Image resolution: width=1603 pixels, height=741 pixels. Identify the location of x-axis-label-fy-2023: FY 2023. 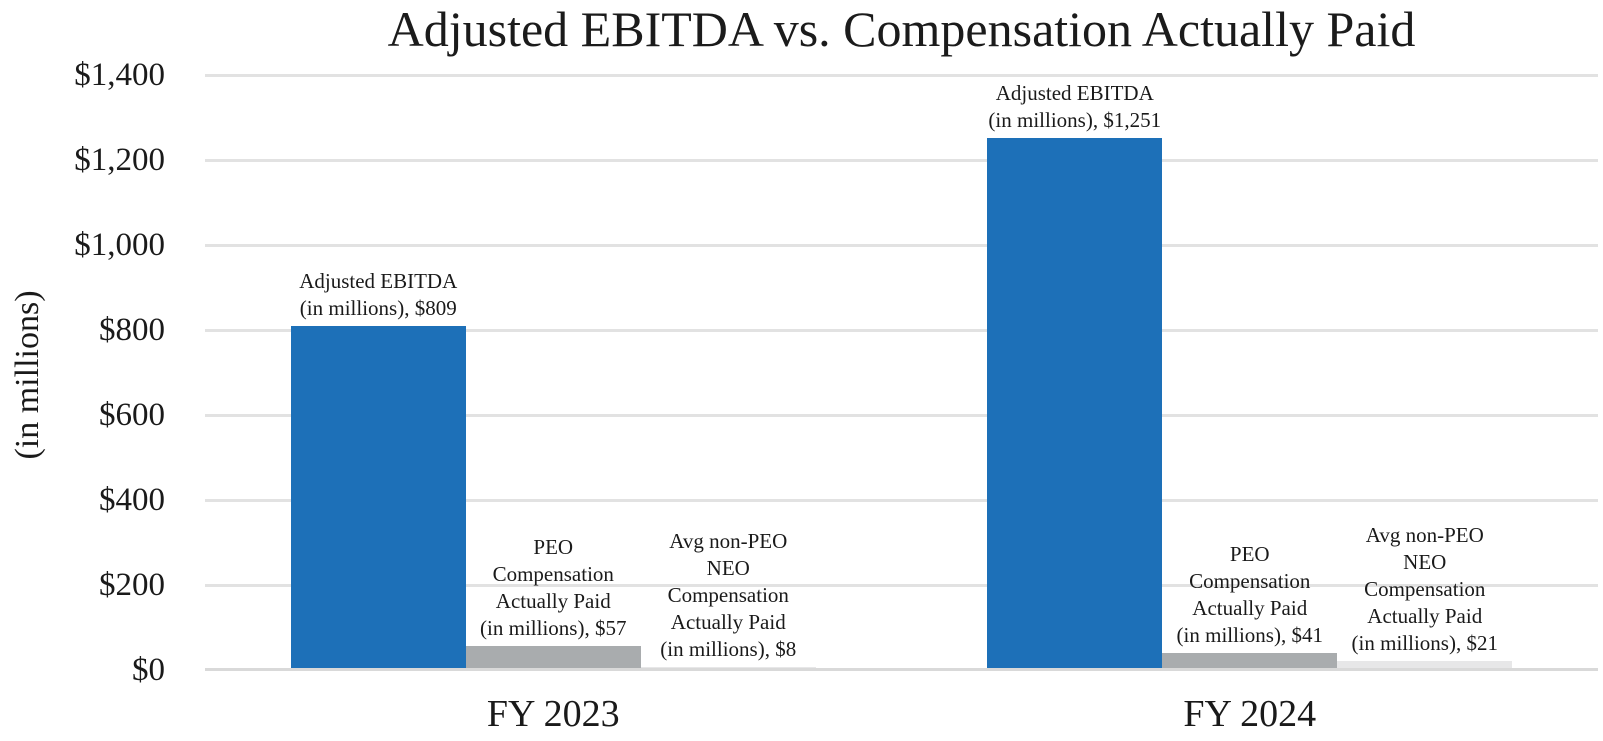
(553, 714).